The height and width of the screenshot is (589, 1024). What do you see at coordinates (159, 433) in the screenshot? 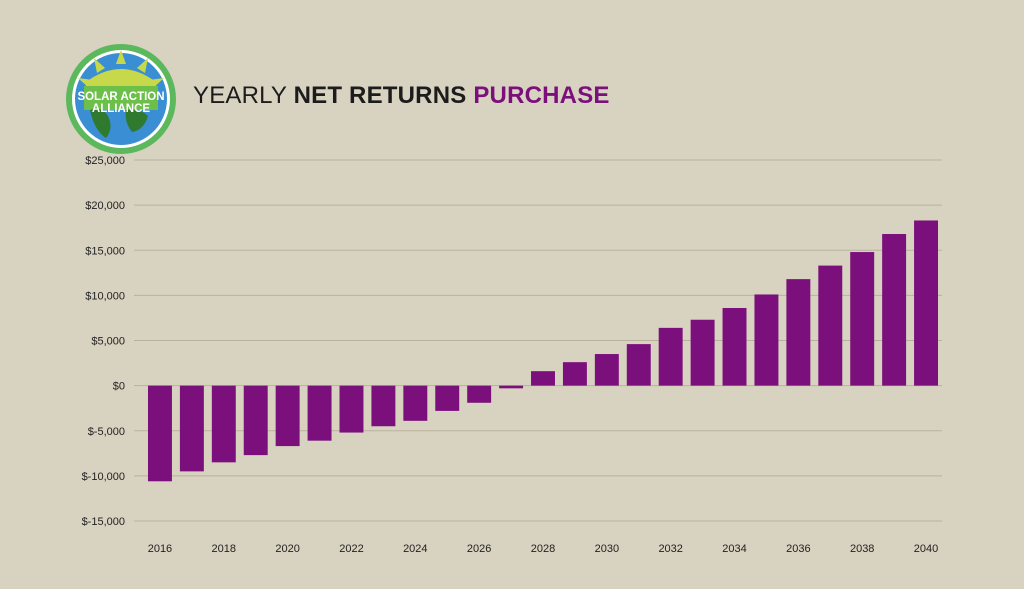
I see `bar-2016` at bounding box center [159, 433].